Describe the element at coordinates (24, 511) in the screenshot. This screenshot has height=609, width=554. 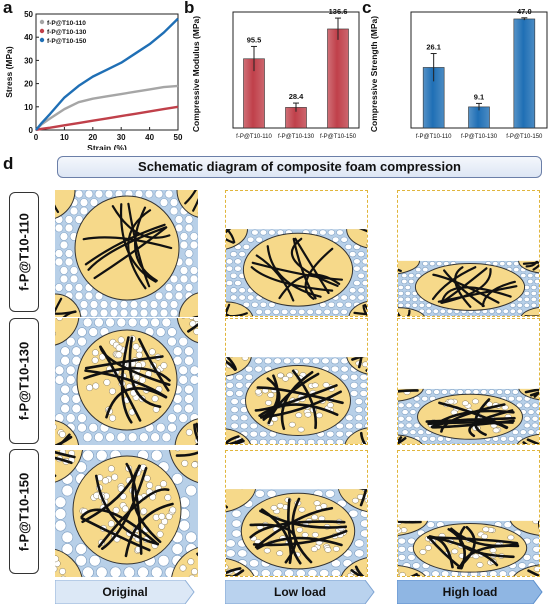
I see `row-label-150: f-P@T10-150` at that location.